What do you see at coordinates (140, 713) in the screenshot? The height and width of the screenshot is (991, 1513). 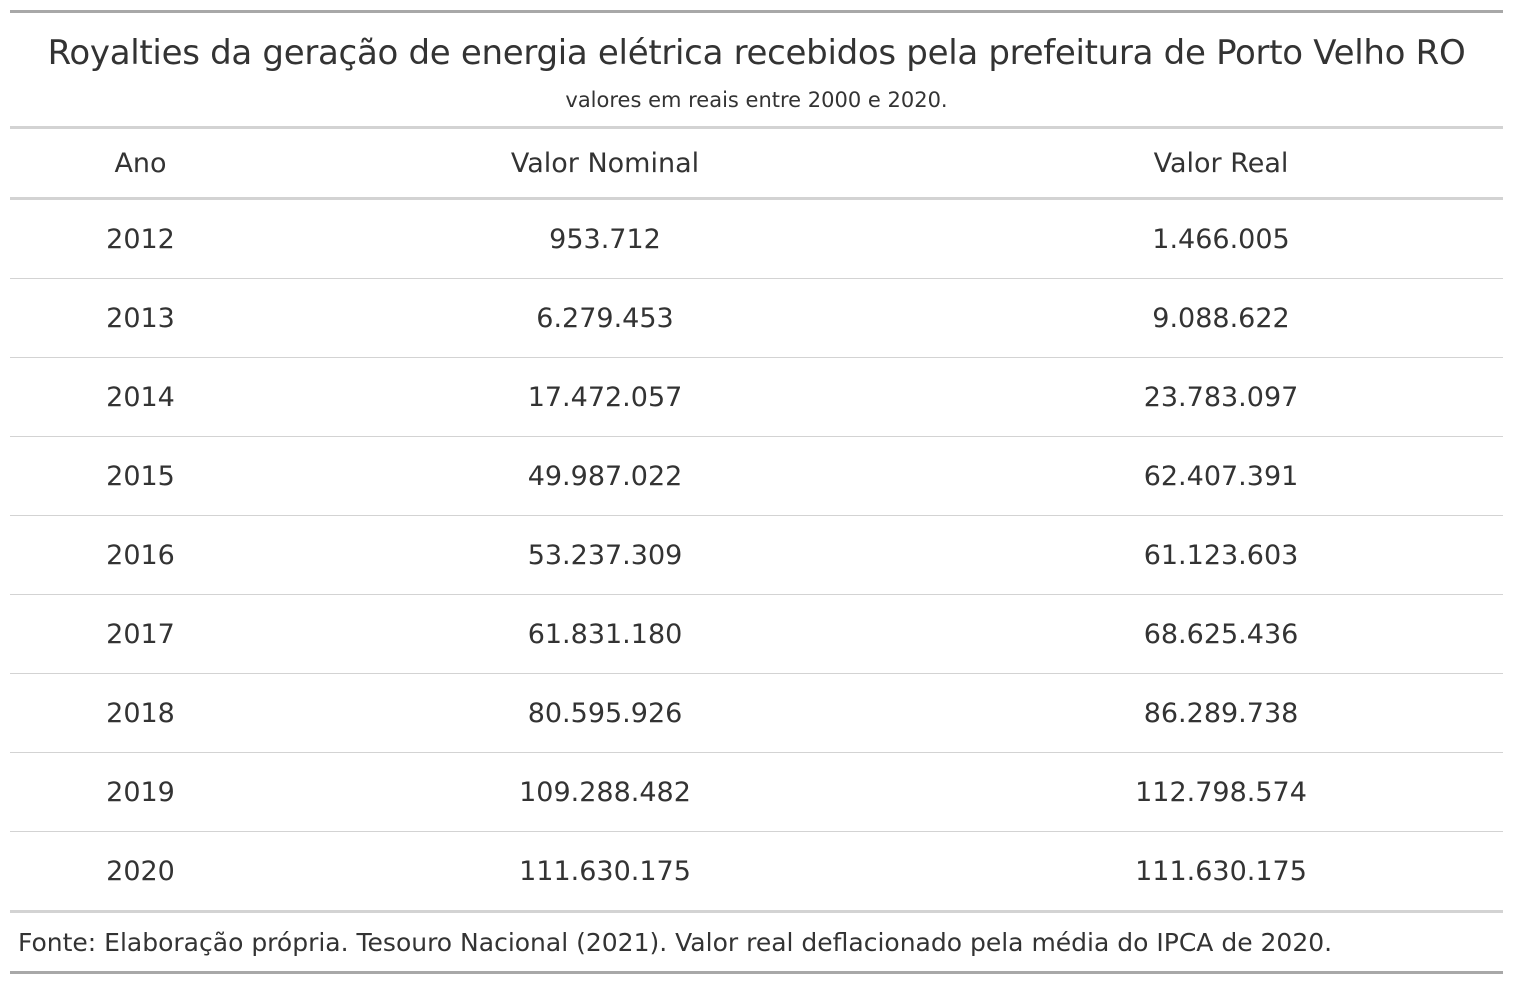 I see `cell-ano: 2018` at bounding box center [140, 713].